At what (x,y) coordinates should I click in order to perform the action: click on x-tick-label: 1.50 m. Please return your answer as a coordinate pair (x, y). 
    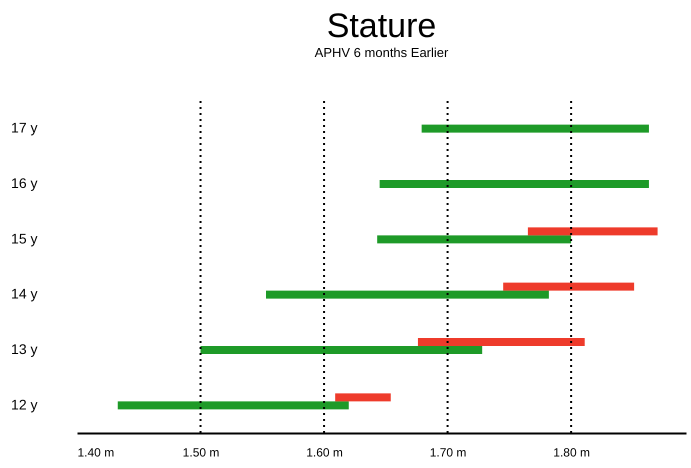
    Looking at the image, I should click on (201, 453).